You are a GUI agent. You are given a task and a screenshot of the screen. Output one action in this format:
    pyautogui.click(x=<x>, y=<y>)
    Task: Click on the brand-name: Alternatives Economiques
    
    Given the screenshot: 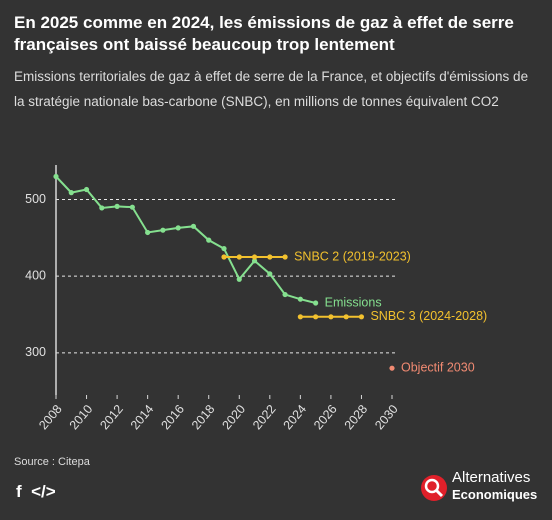 What is the action you would take?
    pyautogui.click(x=494, y=486)
    